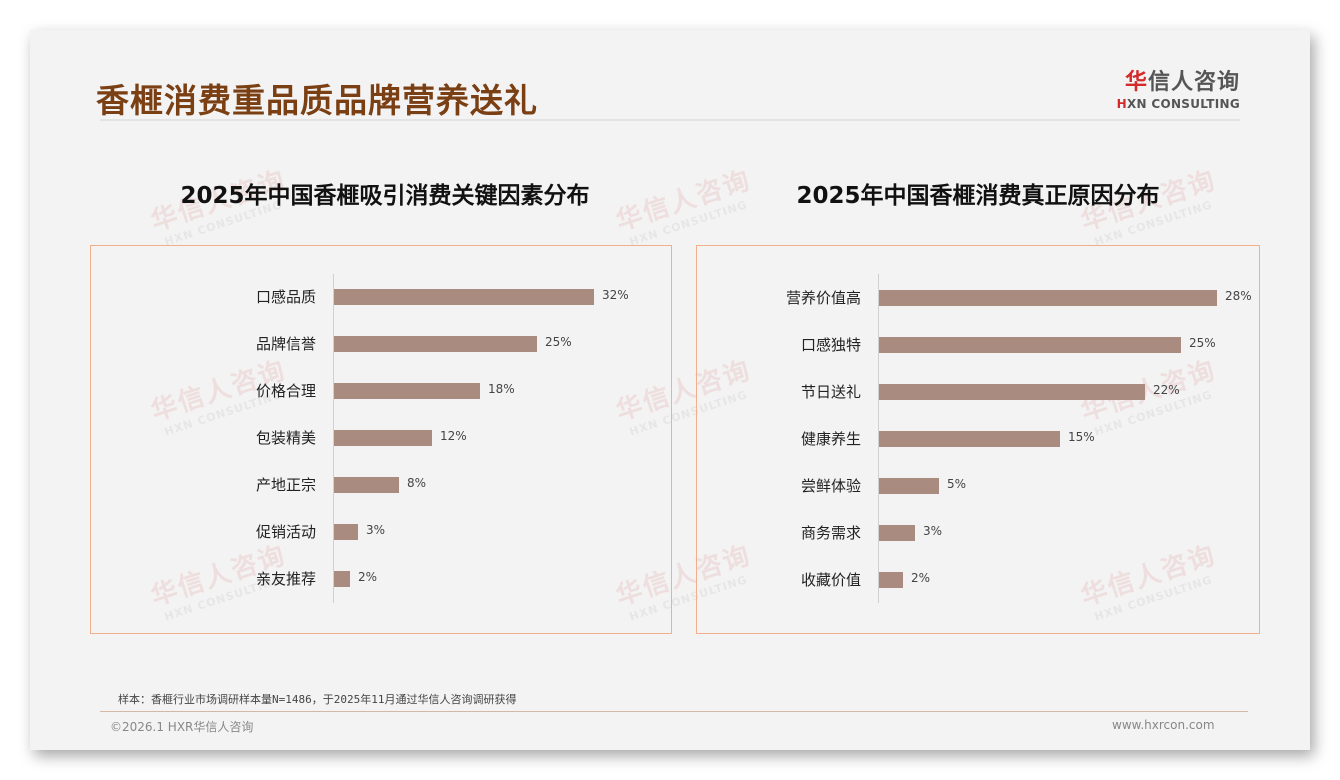  What do you see at coordinates (285, 344) in the screenshot?
I see `category-label: 品牌信誉` at bounding box center [285, 344].